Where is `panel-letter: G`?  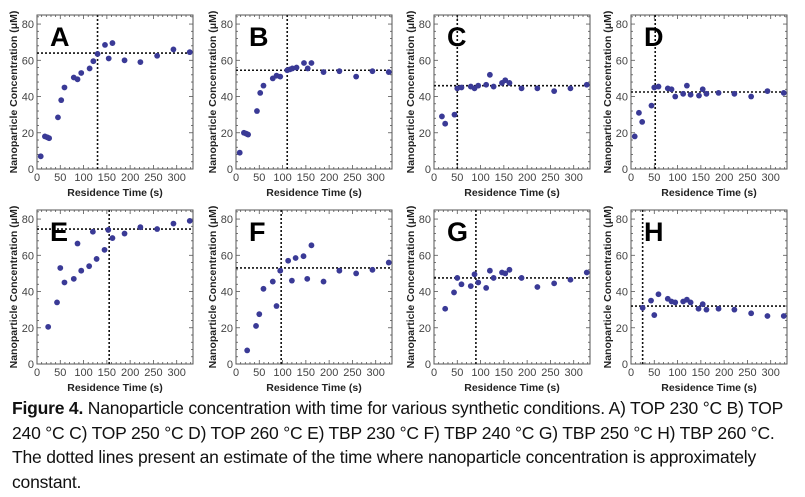 panel-letter: G is located at coordinates (457, 232).